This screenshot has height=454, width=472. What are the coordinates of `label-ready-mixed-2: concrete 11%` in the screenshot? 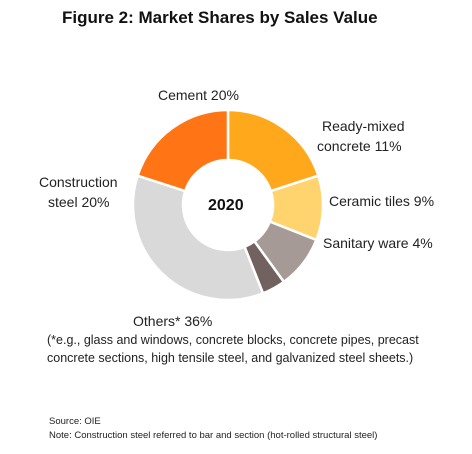 It's located at (359, 146).